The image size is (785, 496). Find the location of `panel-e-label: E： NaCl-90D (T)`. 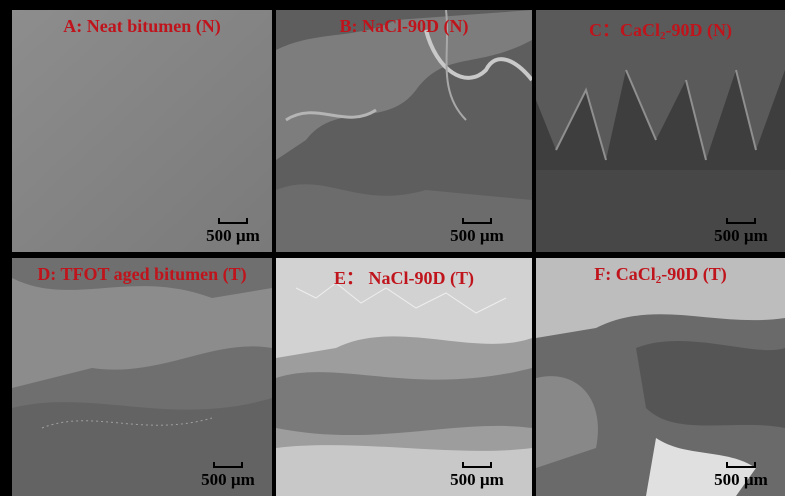

panel-e-label: E： NaCl-90D (T) is located at coordinates (404, 278).